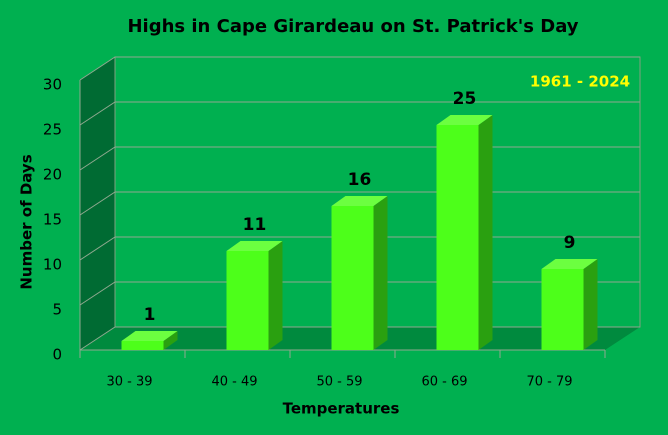 The image size is (668, 435). I want to click on x-tick-label: 40 - 49, so click(234, 382).